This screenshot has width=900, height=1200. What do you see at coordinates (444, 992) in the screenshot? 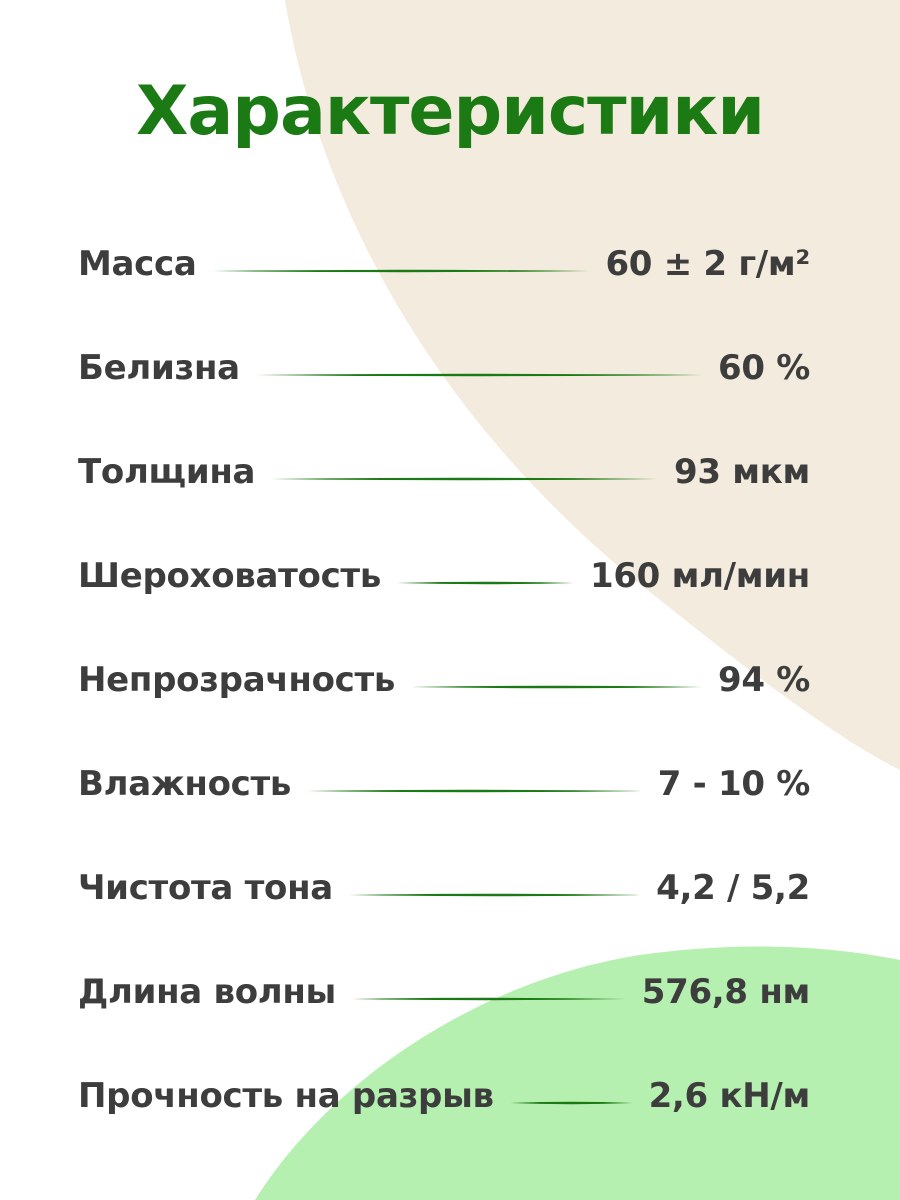
I see `spec-row: Длина волны 576,8 нм` at bounding box center [444, 992].